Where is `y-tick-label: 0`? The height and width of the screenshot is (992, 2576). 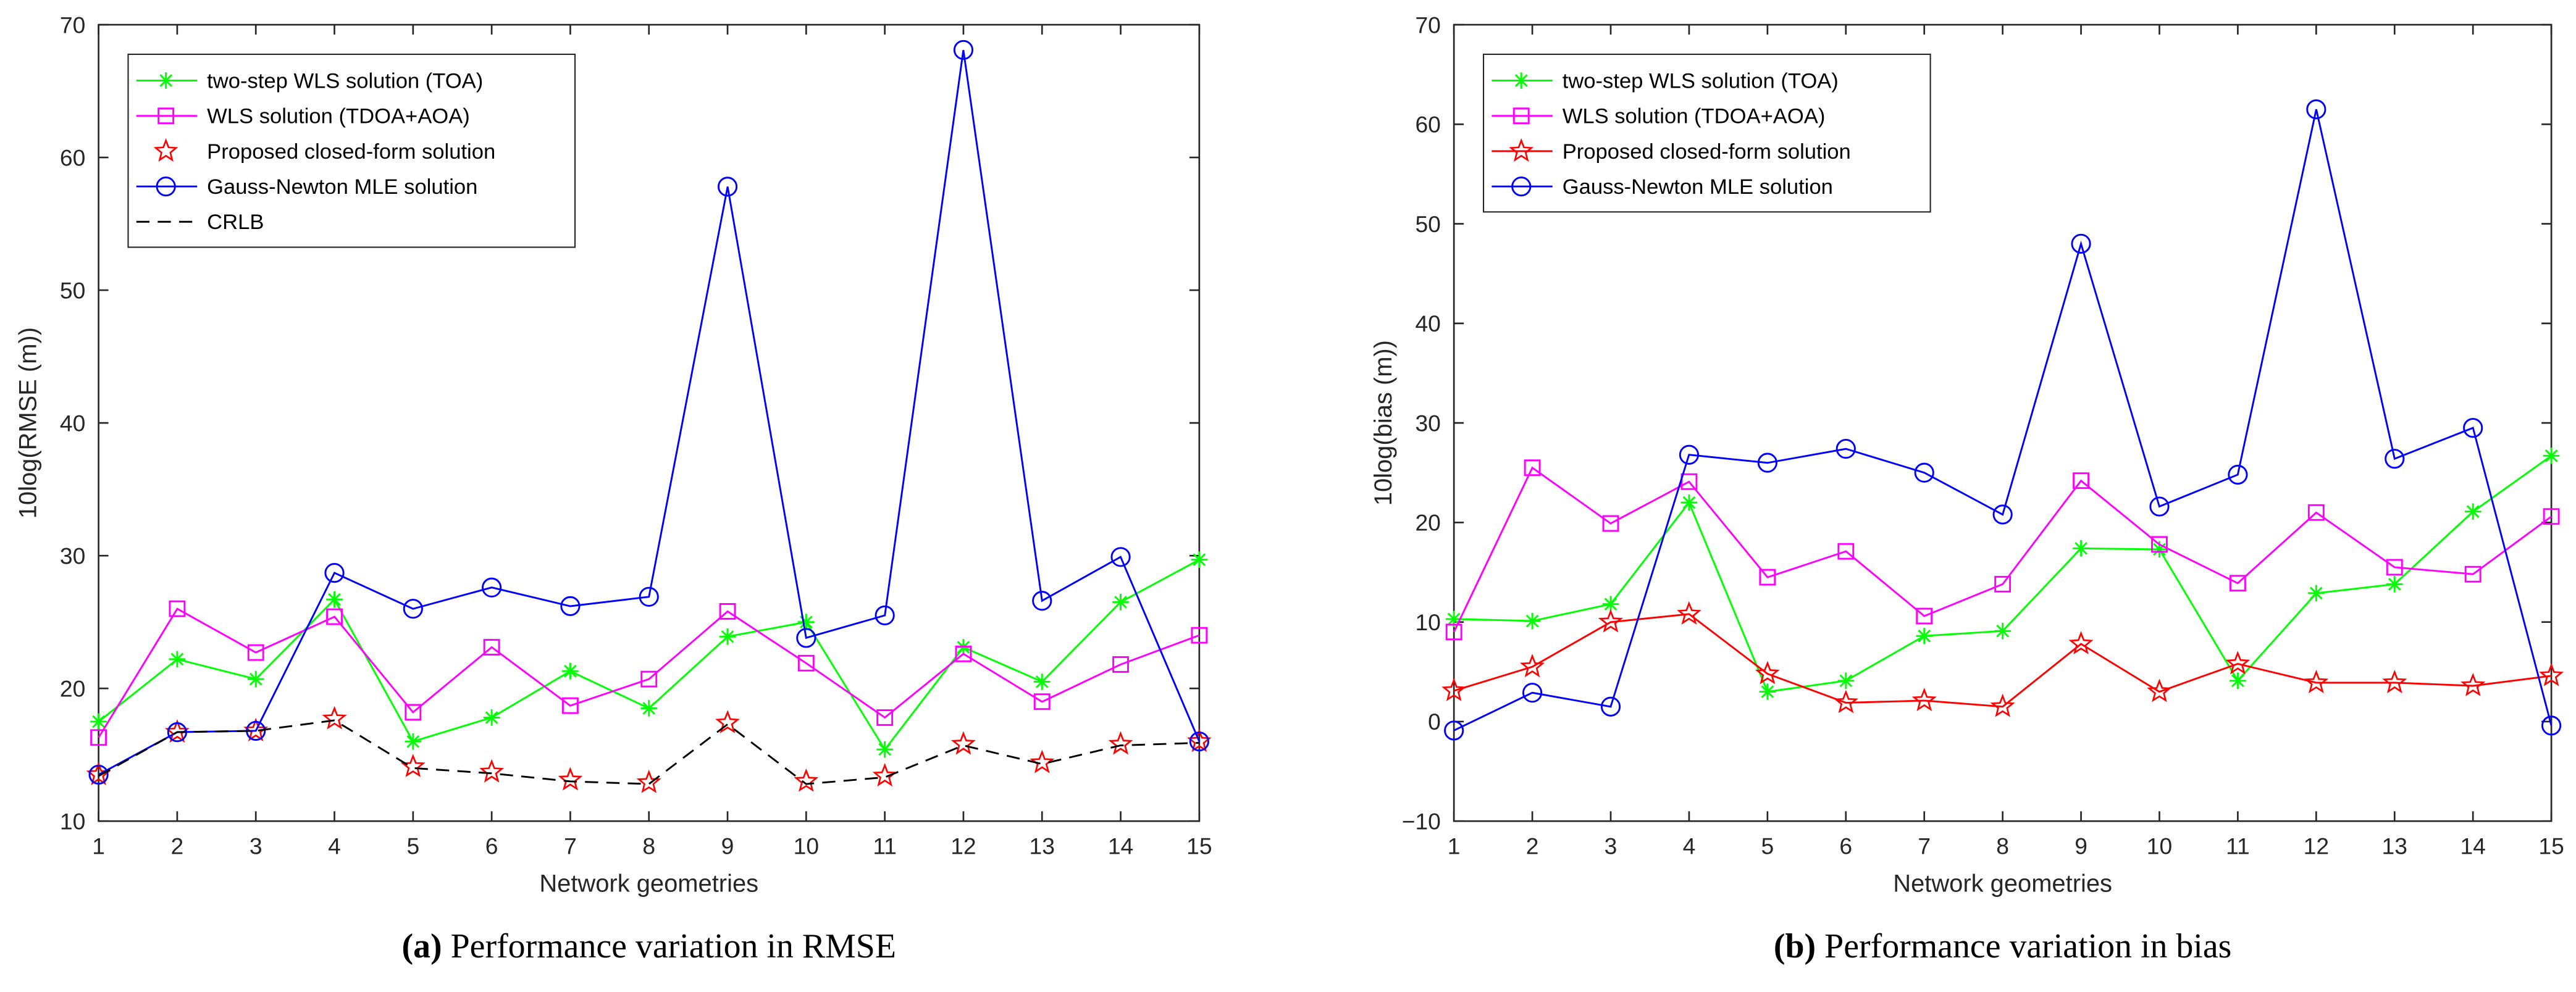
y-tick-label: 0 is located at coordinates (1435, 722).